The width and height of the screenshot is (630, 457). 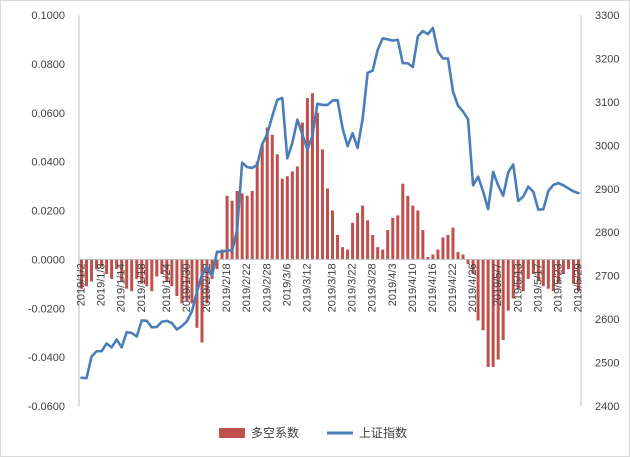 I want to click on x-tick-label: 2019/5/23, so click(x=558, y=287).